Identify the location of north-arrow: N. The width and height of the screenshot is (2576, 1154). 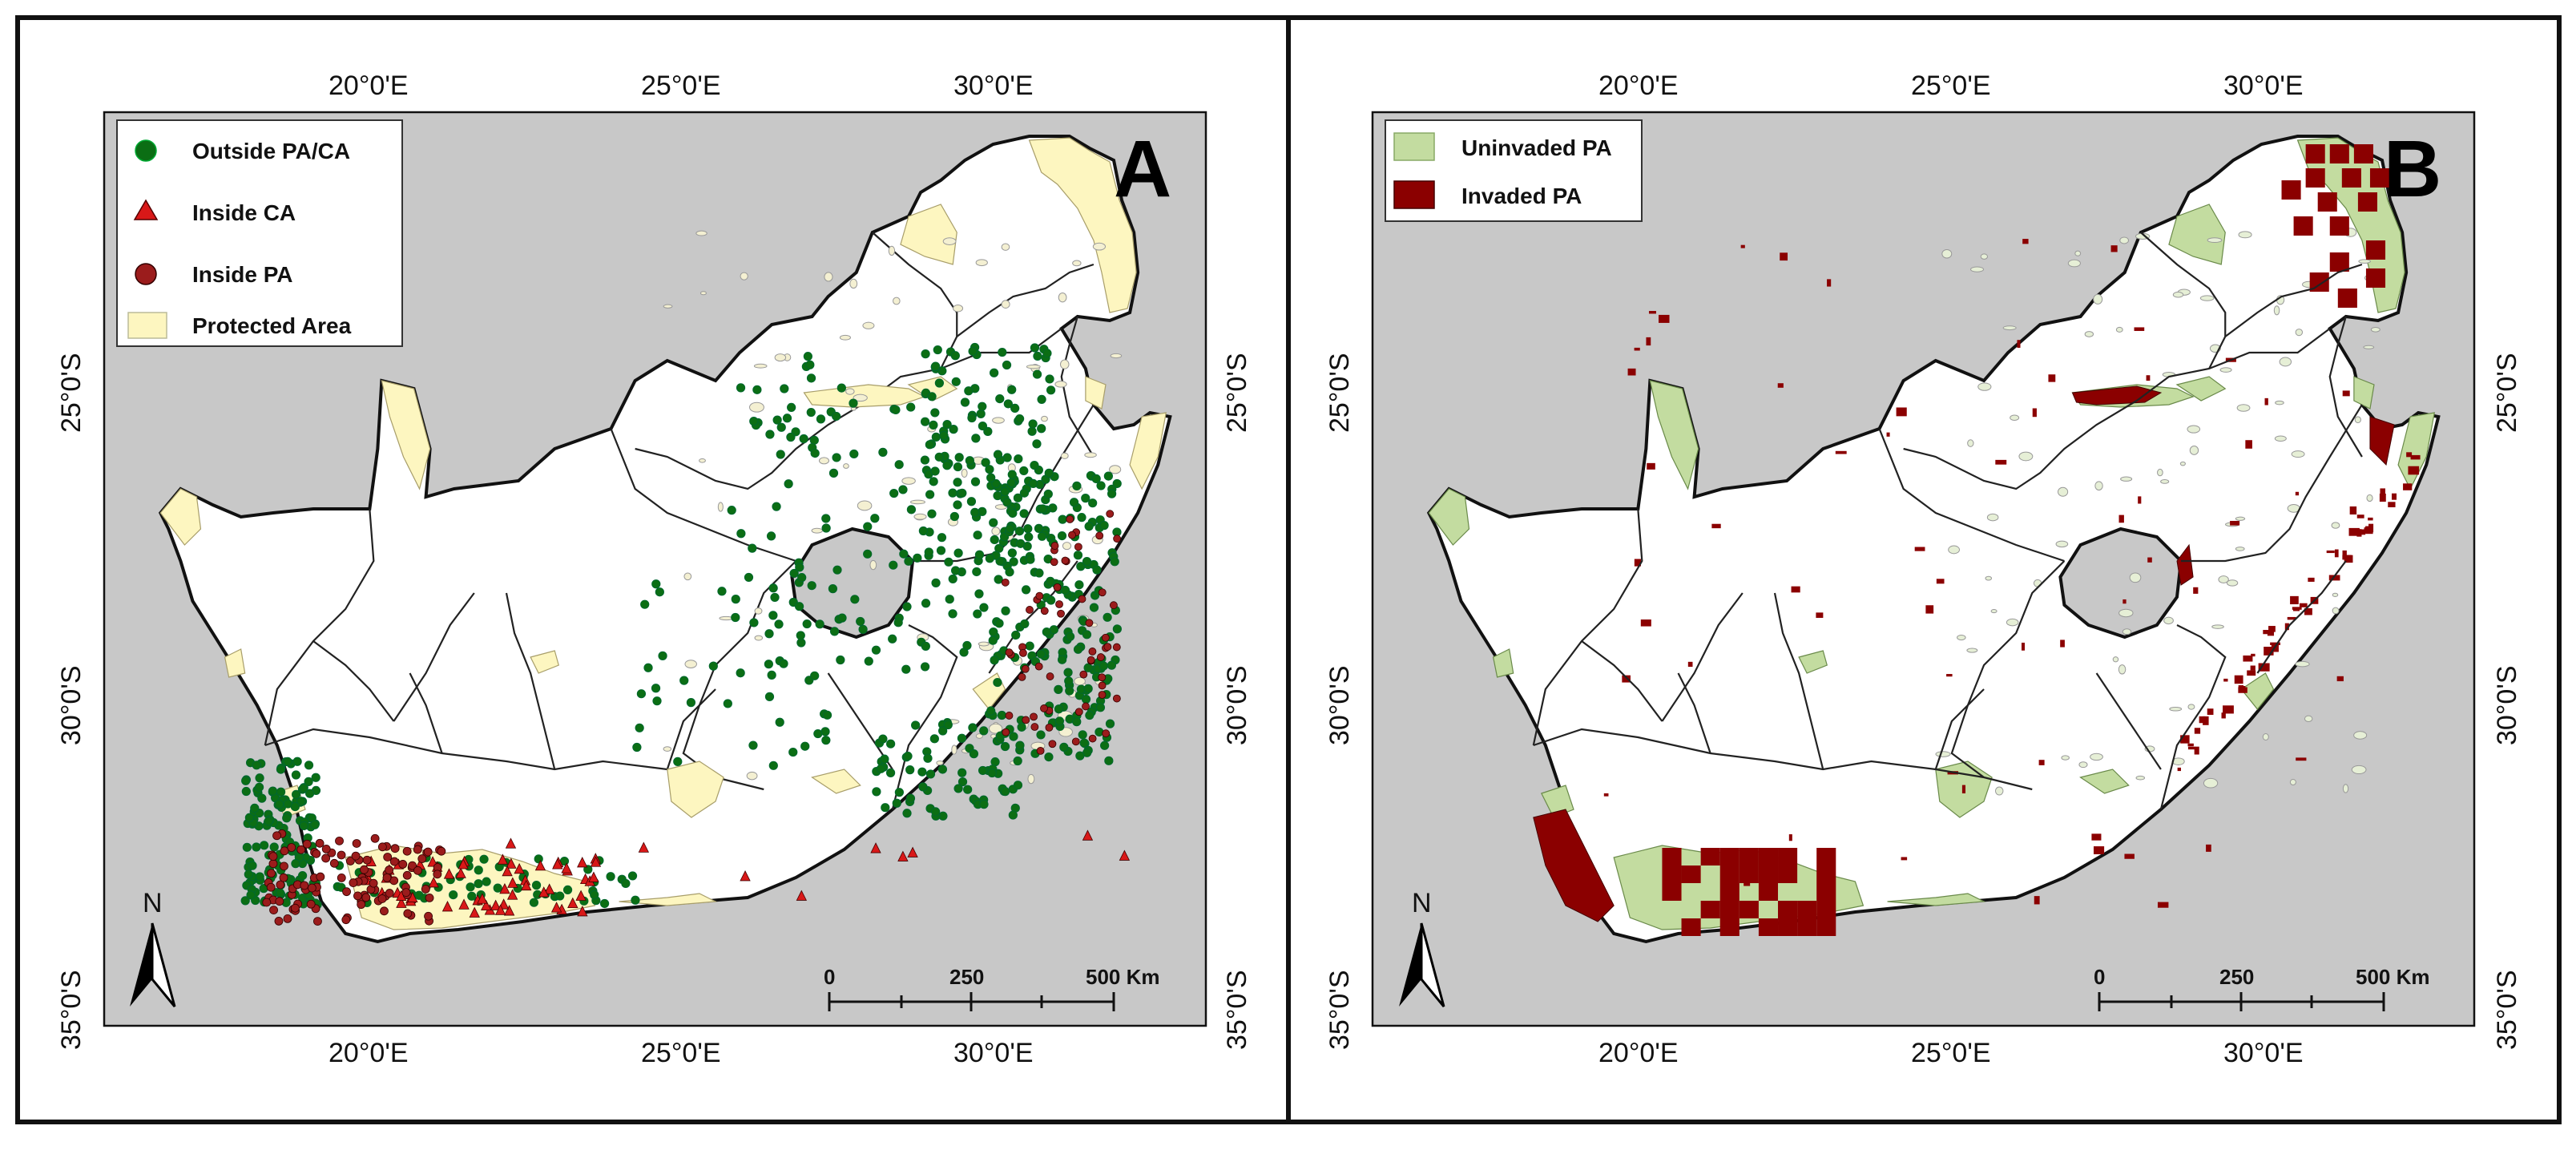
(153, 947).